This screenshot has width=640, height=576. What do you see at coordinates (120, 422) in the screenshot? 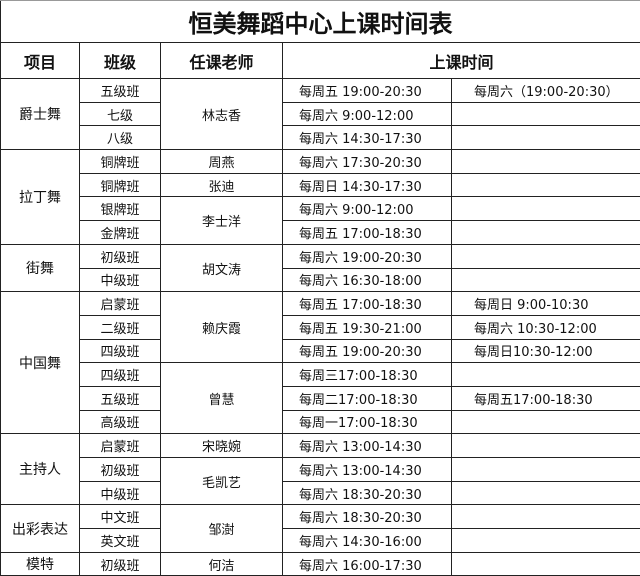
I see `class-cell: 高级班` at bounding box center [120, 422].